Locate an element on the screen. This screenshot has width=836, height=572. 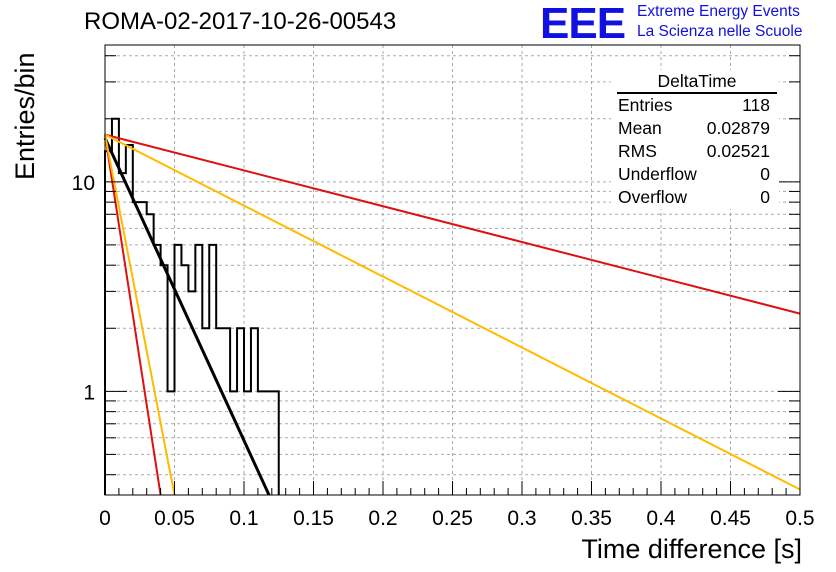
x-tick-label: 0.35 is located at coordinates (591, 518).